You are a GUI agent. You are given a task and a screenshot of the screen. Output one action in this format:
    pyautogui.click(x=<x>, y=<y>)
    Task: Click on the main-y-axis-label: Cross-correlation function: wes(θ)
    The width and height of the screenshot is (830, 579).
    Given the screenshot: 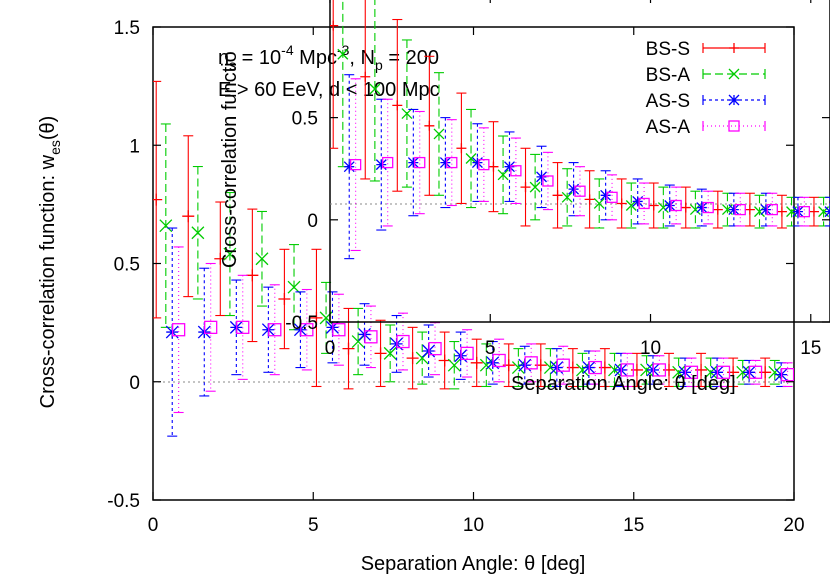 What is the action you would take?
    pyautogui.click(x=50, y=262)
    